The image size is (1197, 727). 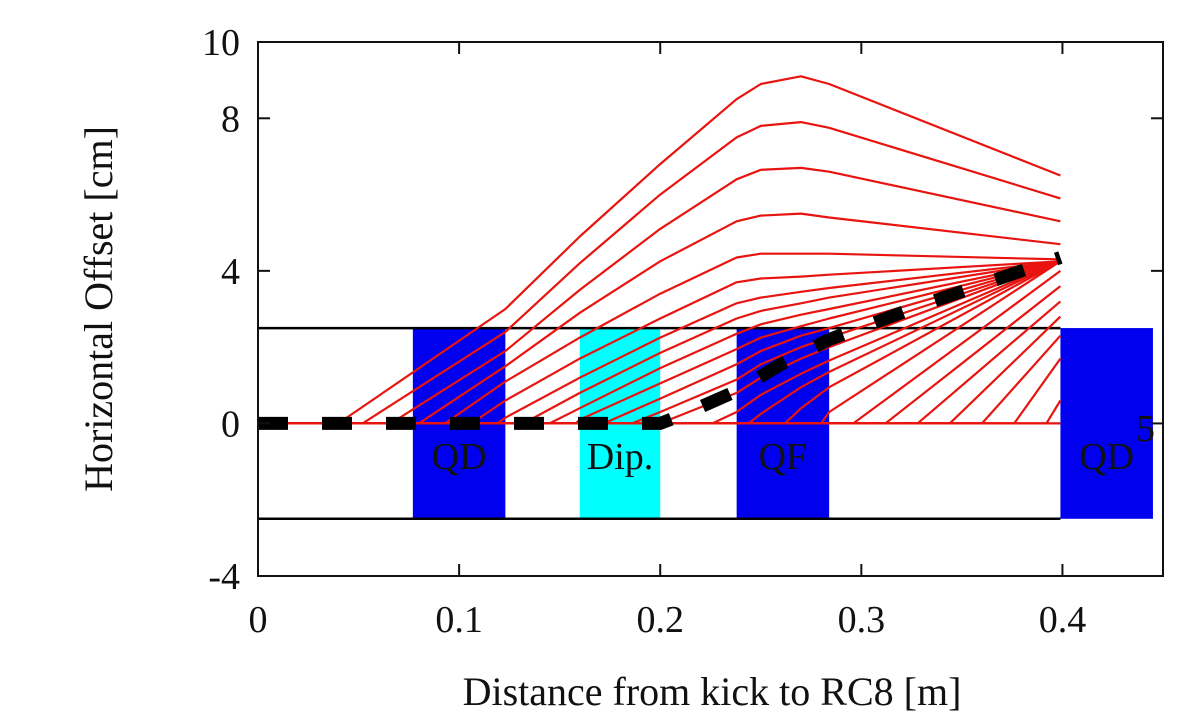 I want to click on x-tick-label: 0, so click(x=258, y=620).